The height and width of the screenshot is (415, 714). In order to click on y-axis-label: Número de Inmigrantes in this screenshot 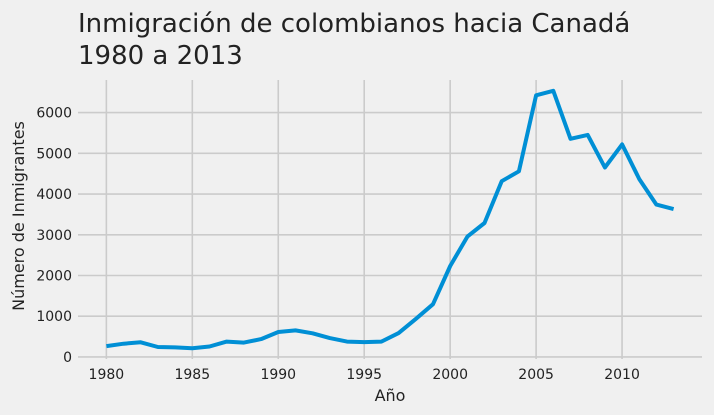, I will do `click(18, 216)`.